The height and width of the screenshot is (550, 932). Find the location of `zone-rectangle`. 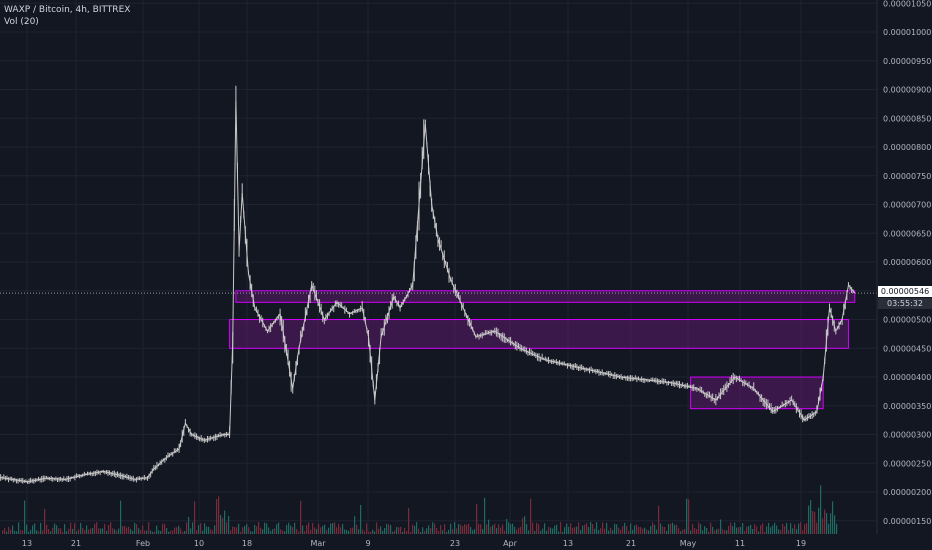

zone-rectangle is located at coordinates (545, 296).